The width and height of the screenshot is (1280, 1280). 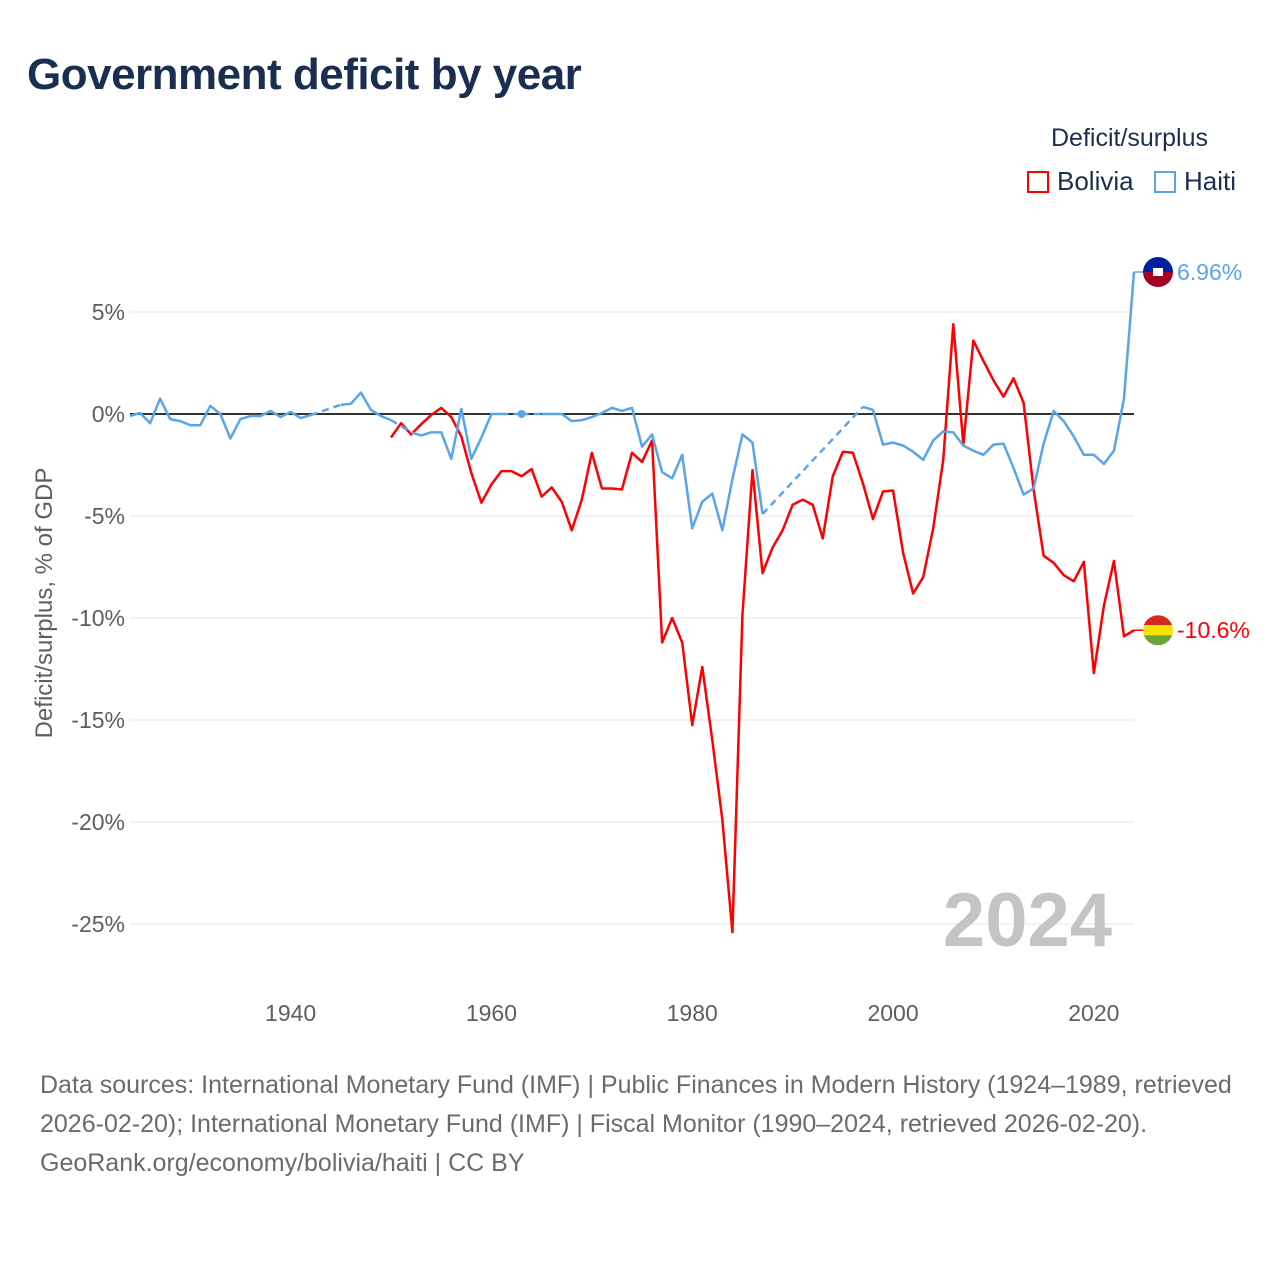 What do you see at coordinates (1165, 181) in the screenshot?
I see `legend-swatch-haiti` at bounding box center [1165, 181].